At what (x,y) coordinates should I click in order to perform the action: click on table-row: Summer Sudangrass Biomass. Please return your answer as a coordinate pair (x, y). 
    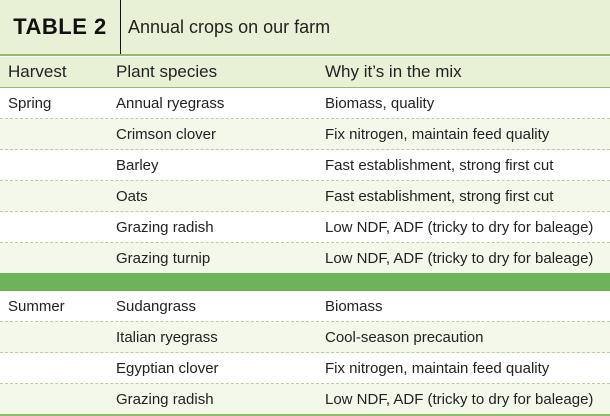
    Looking at the image, I should click on (305, 306).